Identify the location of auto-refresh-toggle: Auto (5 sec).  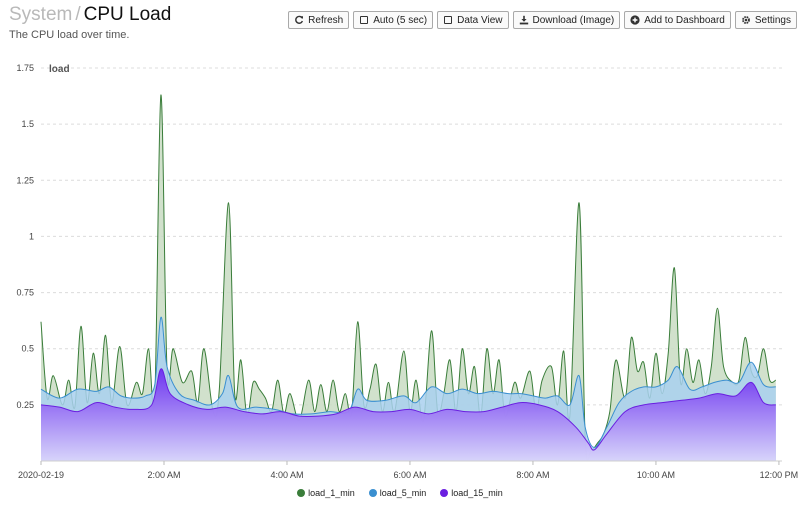
(393, 20).